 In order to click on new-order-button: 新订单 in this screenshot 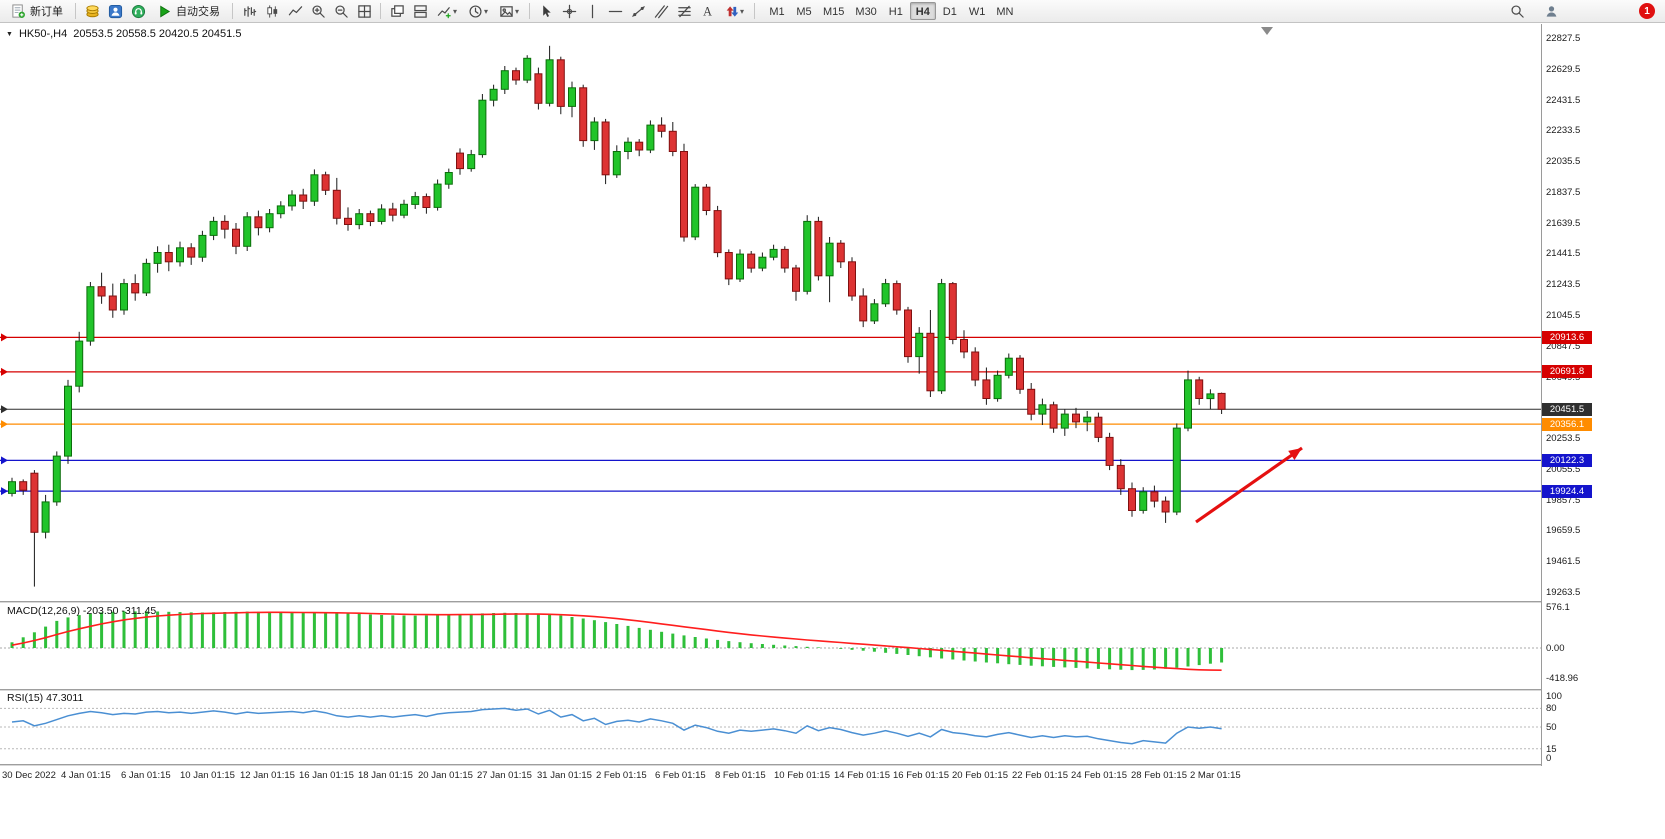, I will do `click(37, 11)`.